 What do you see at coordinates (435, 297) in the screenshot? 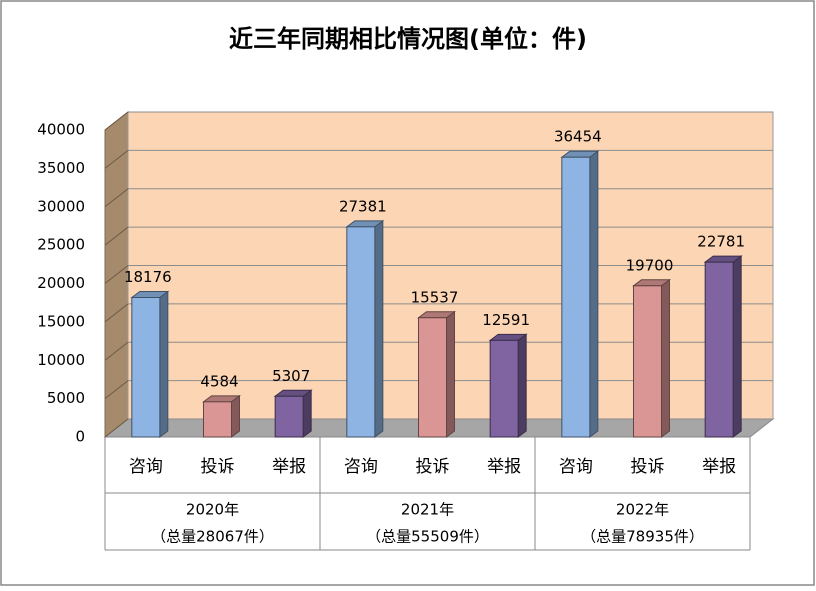
I see `value-label: 15537` at bounding box center [435, 297].